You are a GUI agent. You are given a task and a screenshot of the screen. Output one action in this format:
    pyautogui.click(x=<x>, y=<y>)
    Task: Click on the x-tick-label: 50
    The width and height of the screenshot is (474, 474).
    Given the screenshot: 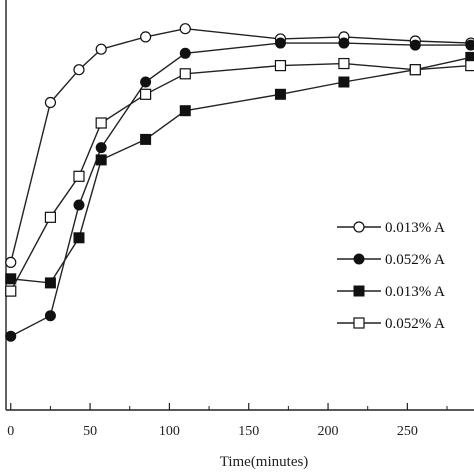 What is the action you would take?
    pyautogui.click(x=90, y=431)
    